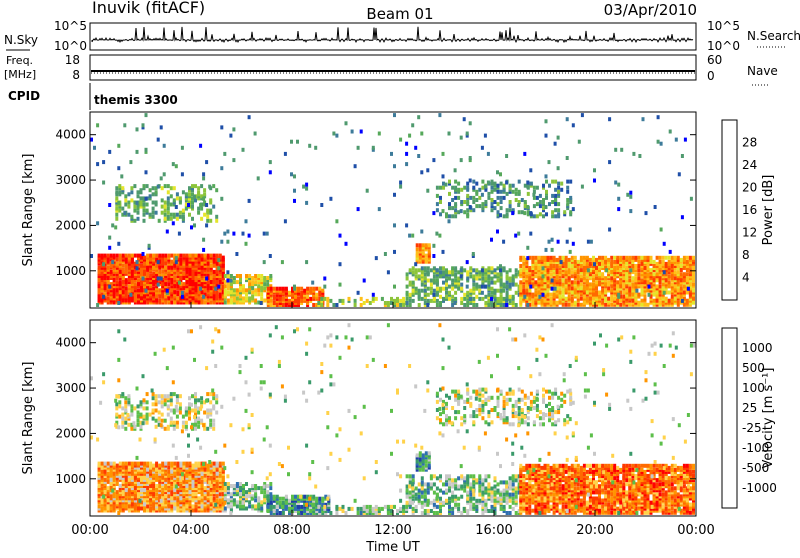 The width and height of the screenshot is (800, 558). I want to click on power-colorbar-label: Power [dB], so click(768, 210).